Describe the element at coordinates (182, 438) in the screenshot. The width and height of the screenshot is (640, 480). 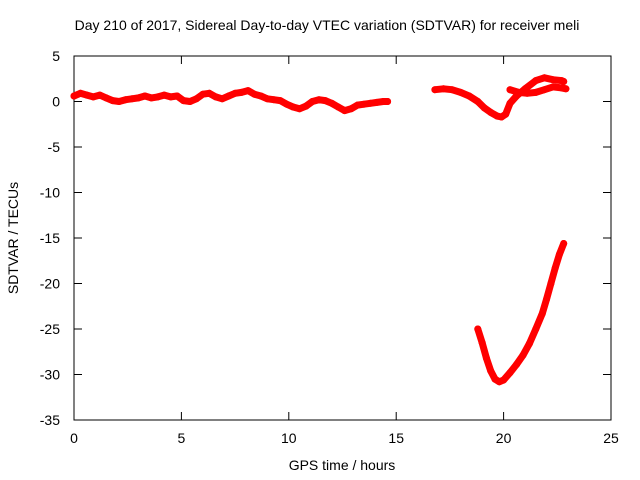
I see `x-tick-label: 5` at that location.